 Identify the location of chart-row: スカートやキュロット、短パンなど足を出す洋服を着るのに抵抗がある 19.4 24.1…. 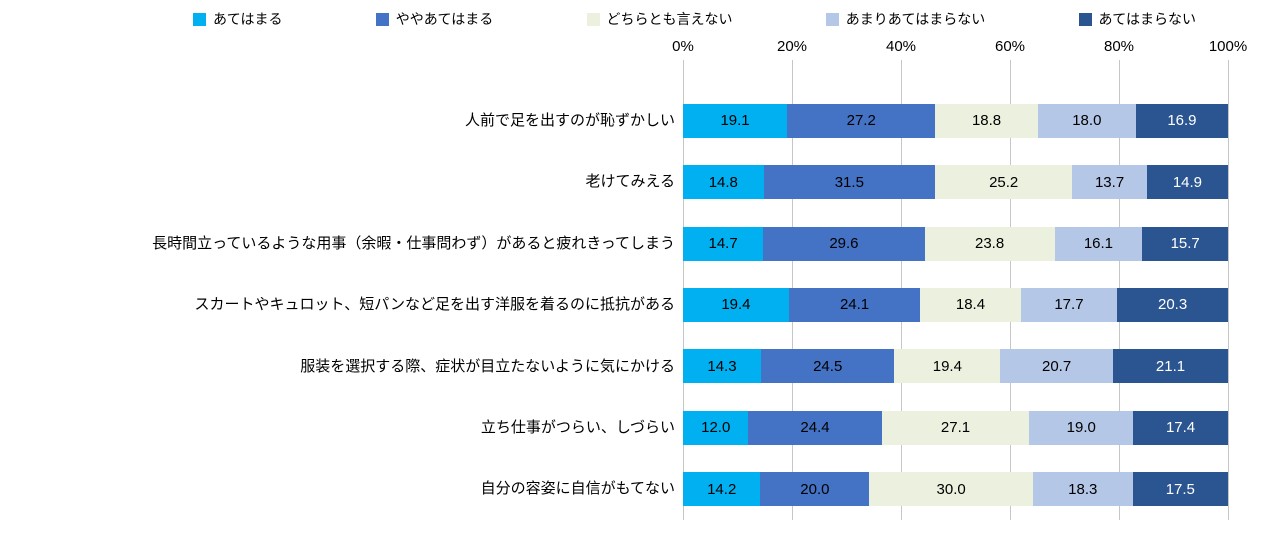
(614, 304).